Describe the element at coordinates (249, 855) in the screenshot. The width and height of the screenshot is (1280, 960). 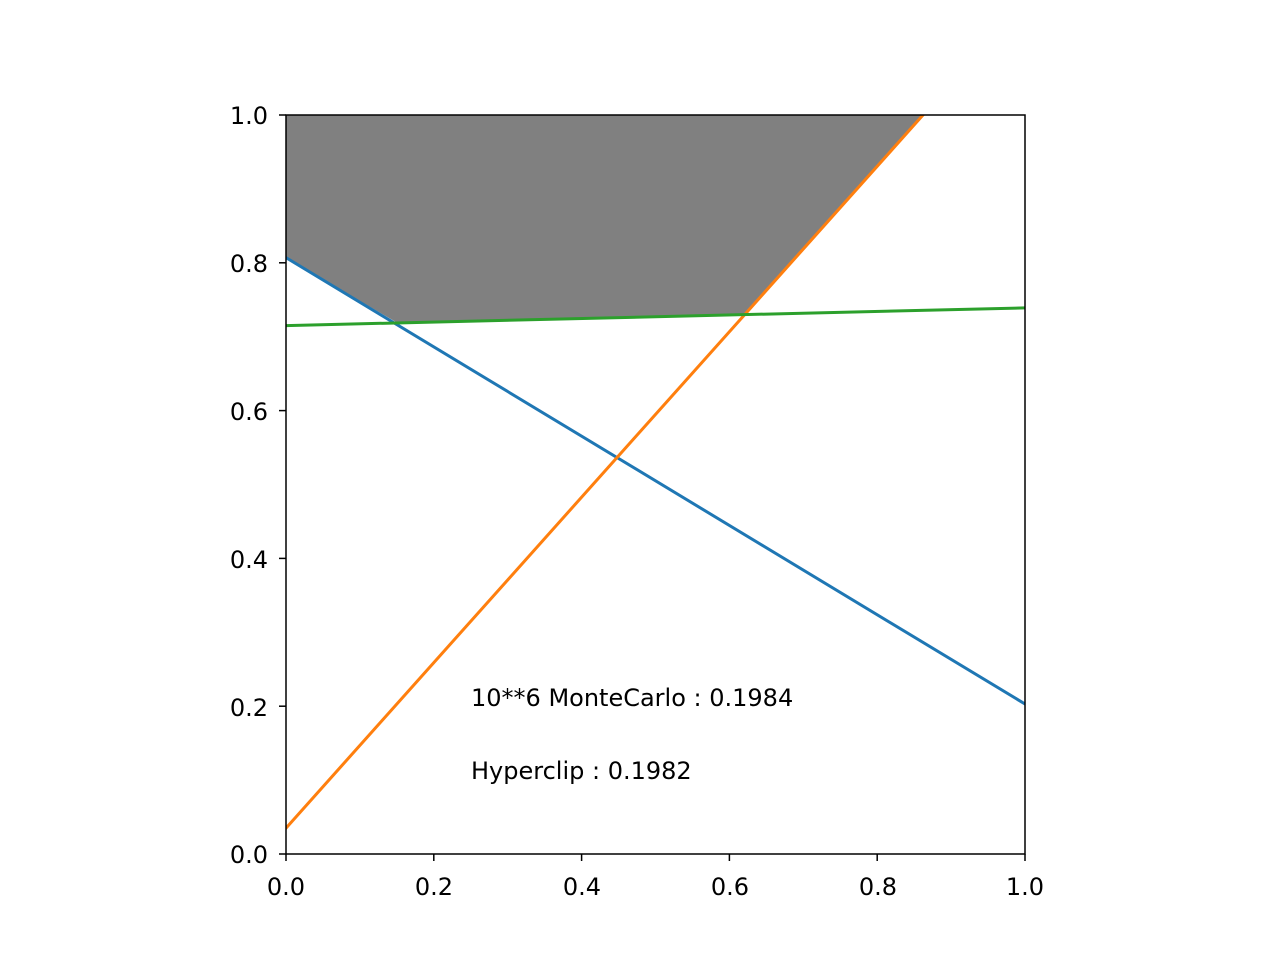
I see `y-tick-label: 0.0` at that location.